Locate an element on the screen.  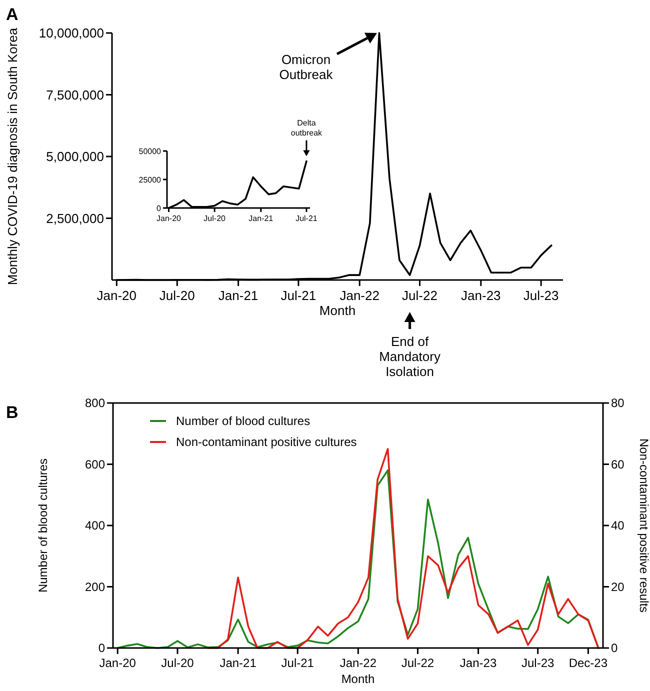
y2-tick-label: 20 is located at coordinates (618, 587).